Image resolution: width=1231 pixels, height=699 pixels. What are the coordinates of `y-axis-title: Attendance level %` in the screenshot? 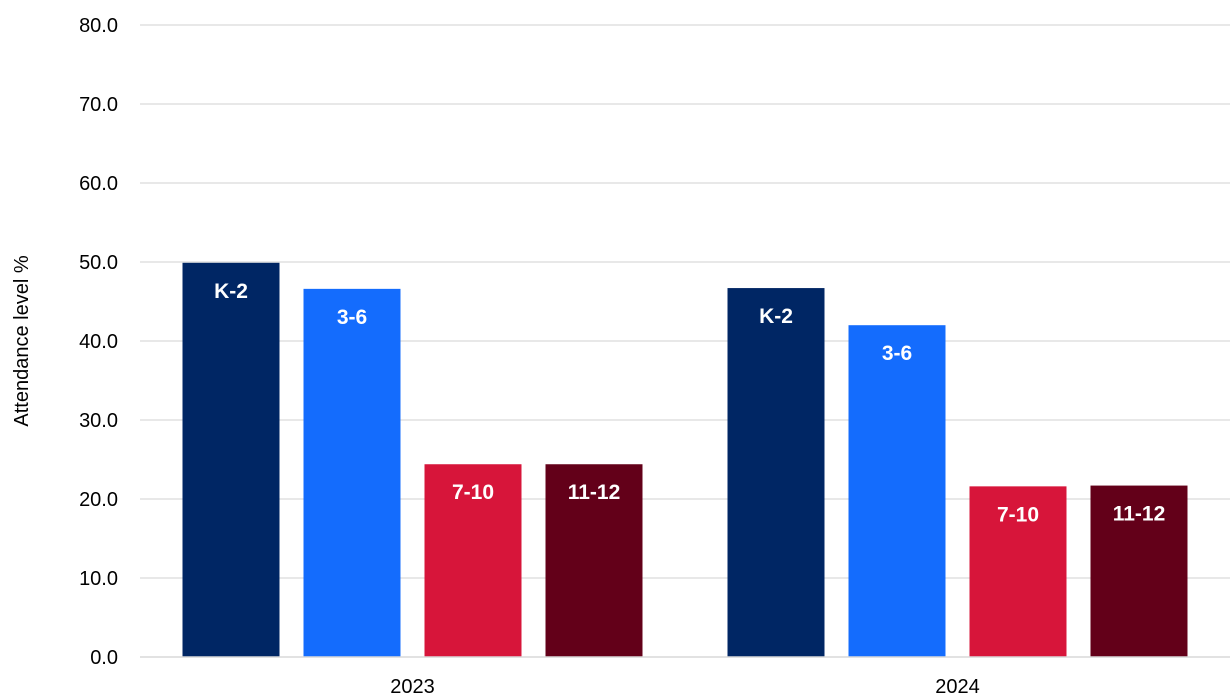 It's located at (22, 340).